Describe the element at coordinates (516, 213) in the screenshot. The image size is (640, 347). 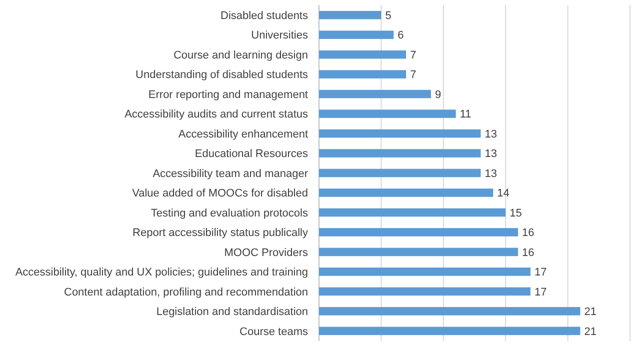
I see `data-label: 15` at that location.